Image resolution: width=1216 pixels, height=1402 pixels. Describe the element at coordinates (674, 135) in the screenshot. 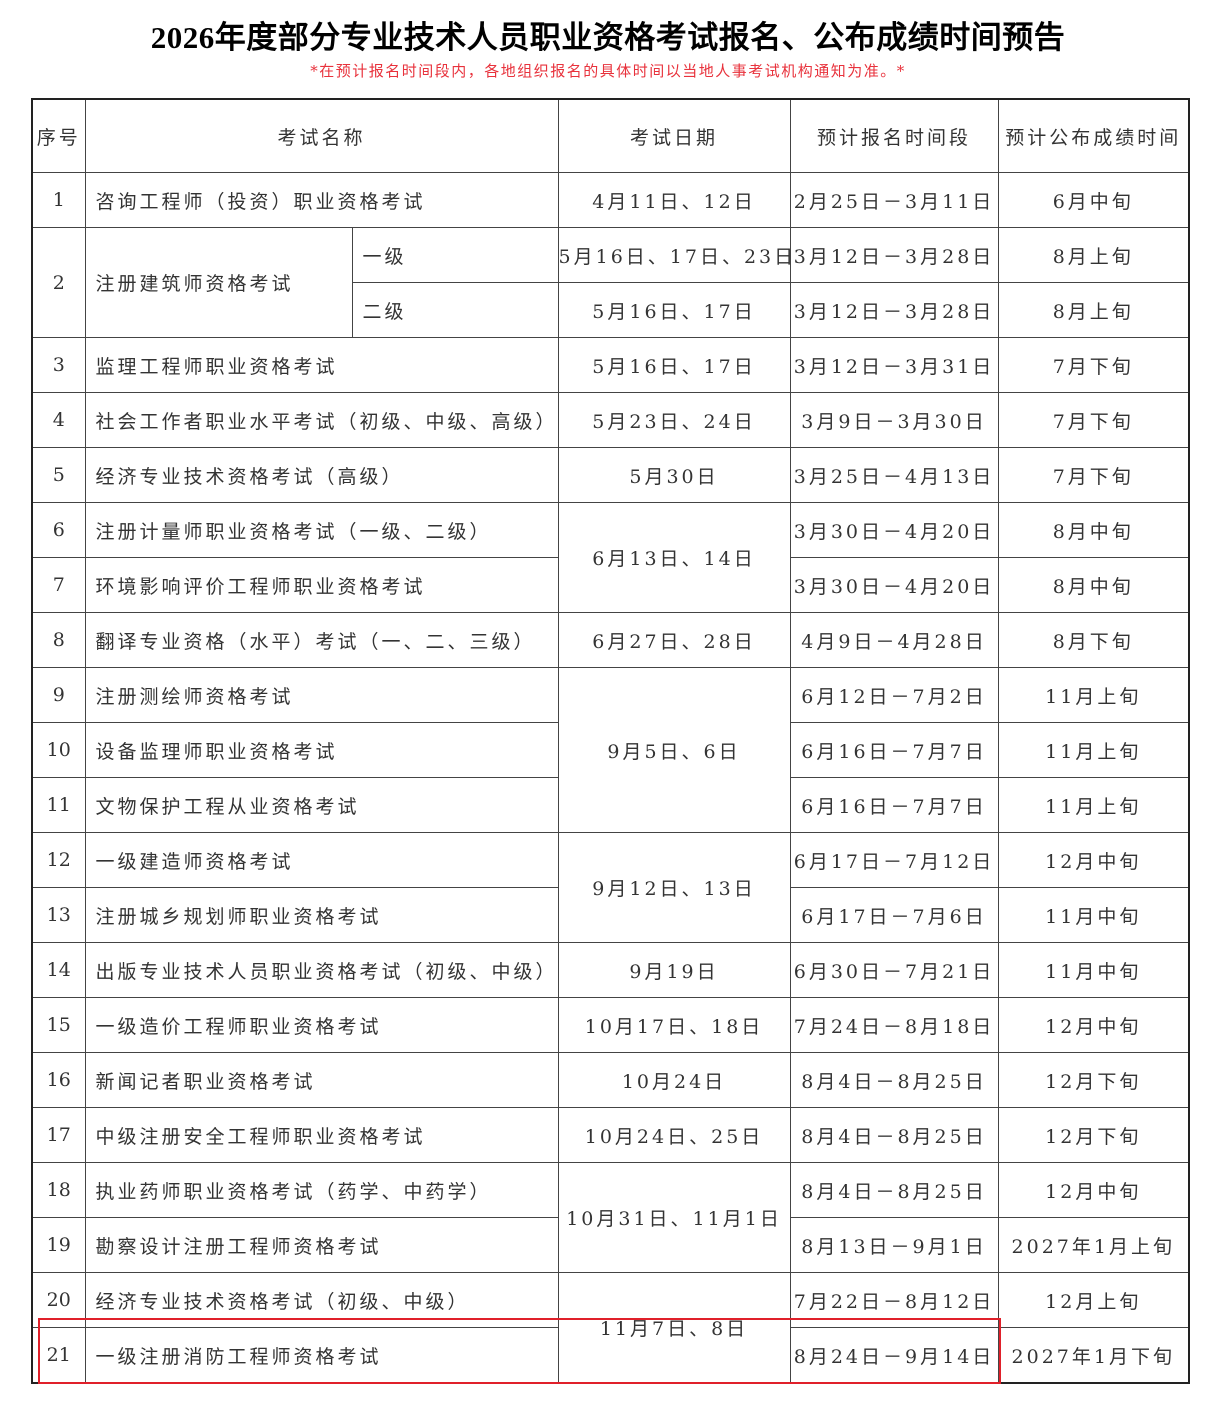

I see `header-exam-date: 考试日期` at that location.